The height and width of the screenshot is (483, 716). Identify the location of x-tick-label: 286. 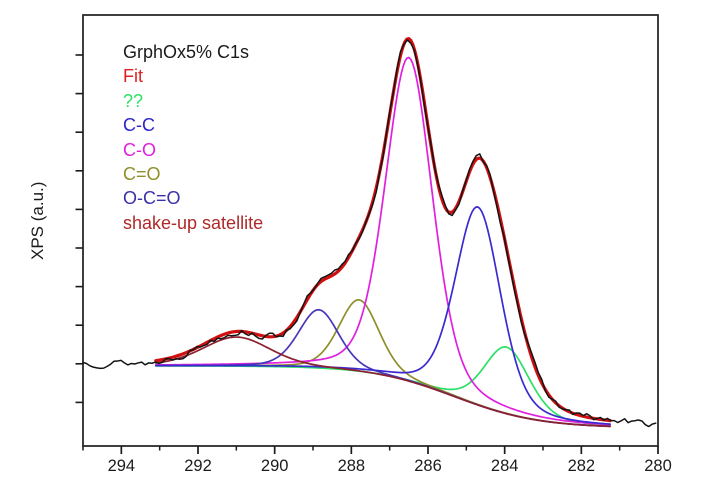
(428, 466).